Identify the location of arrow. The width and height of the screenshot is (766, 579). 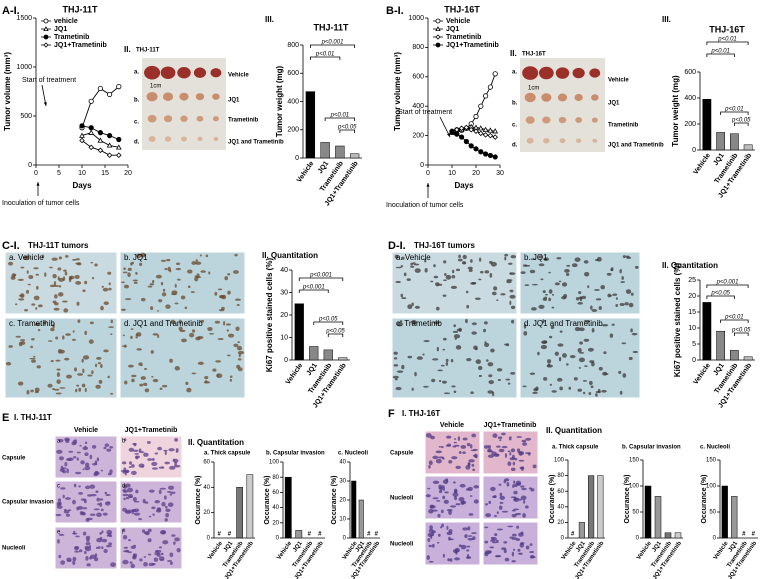
(445, 127).